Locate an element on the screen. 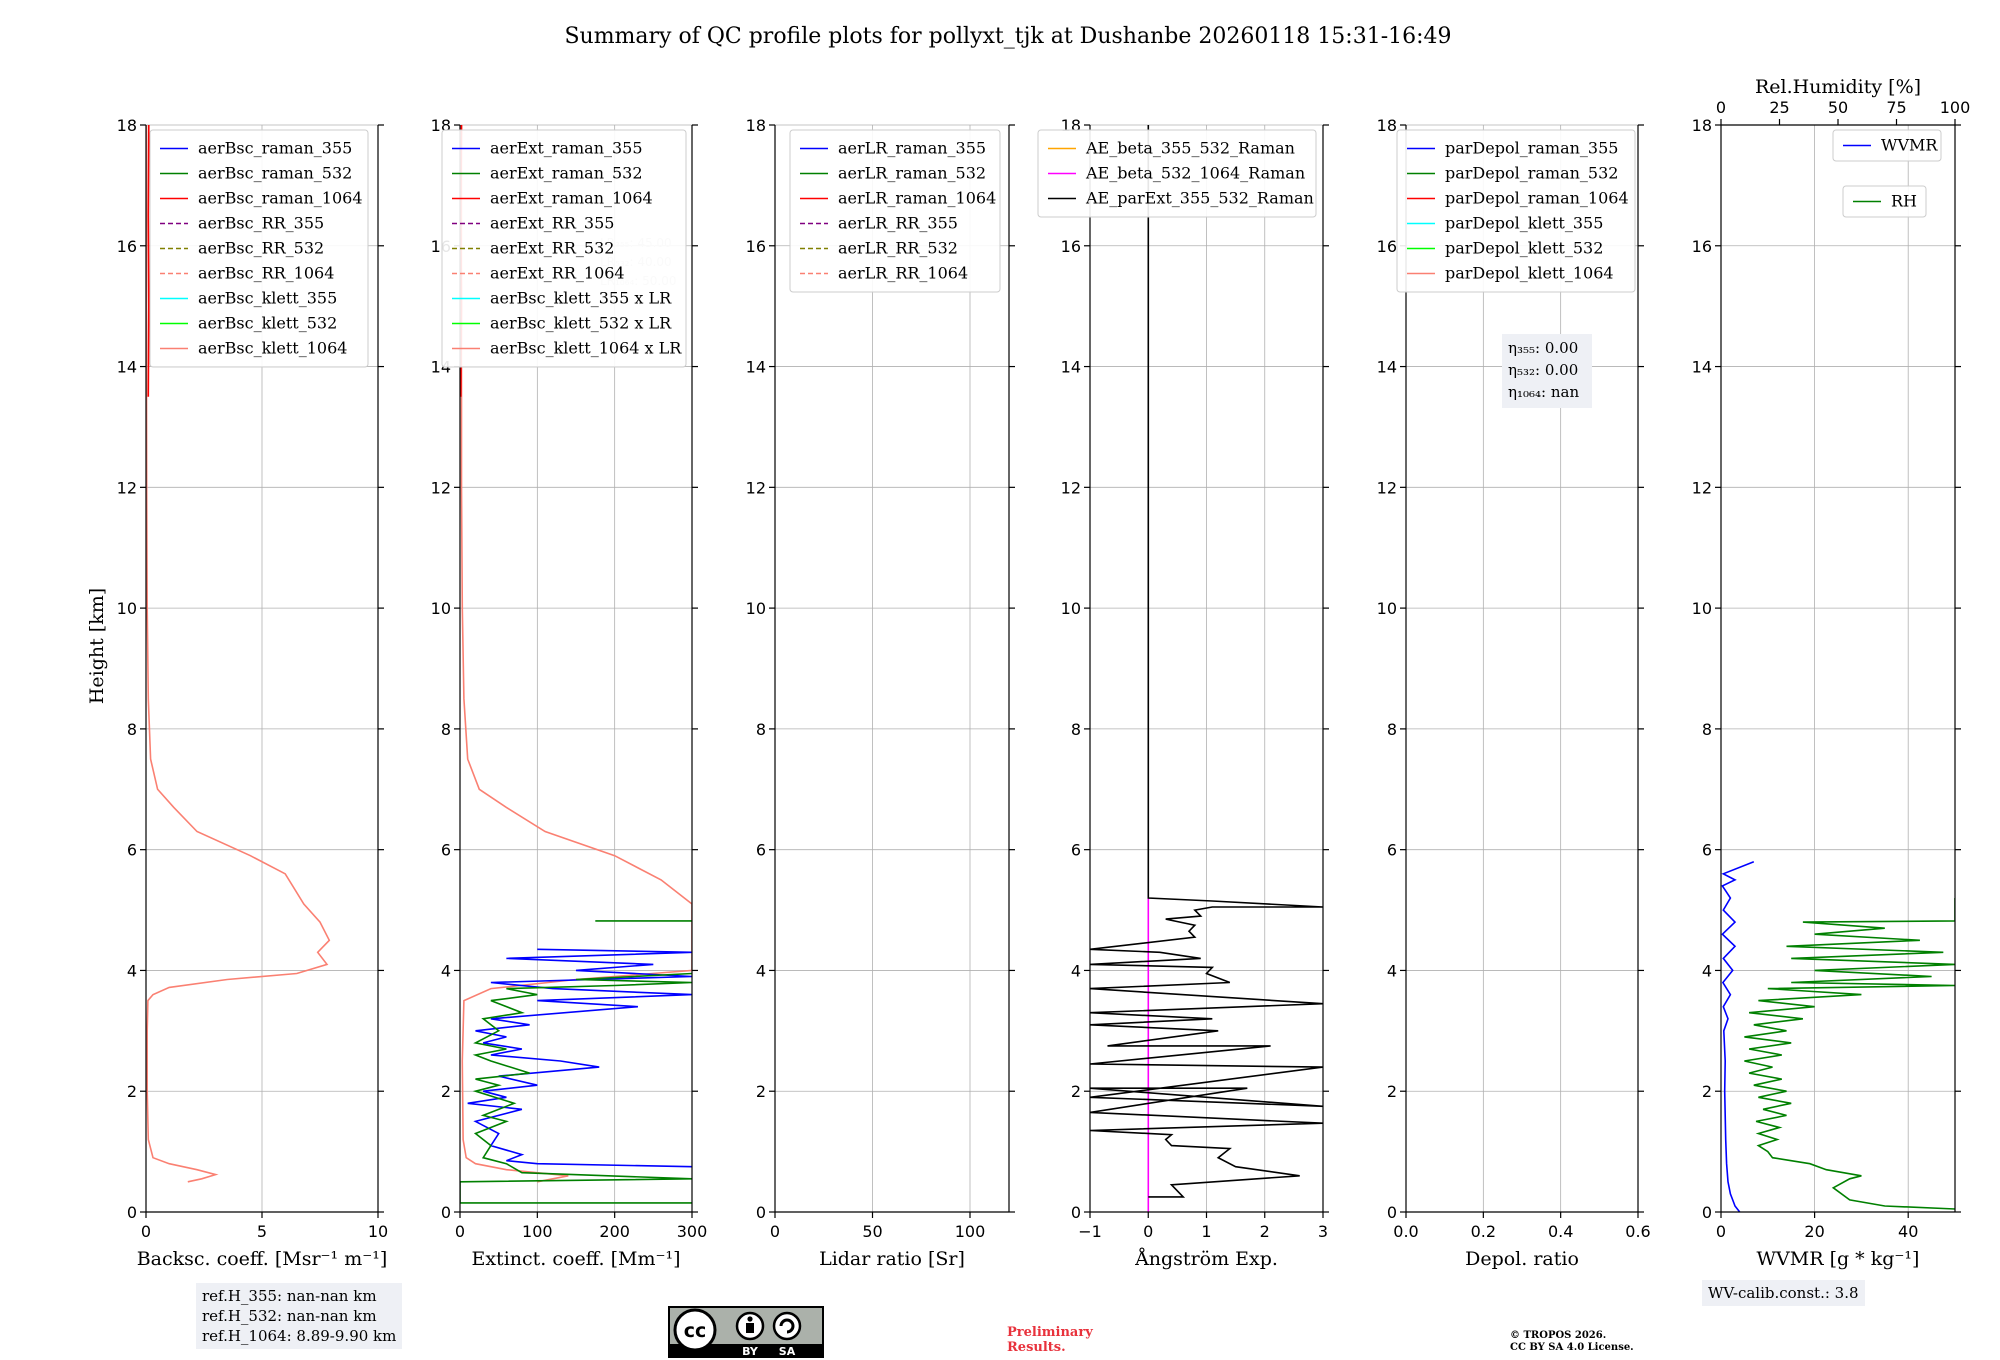  x-axis-label: WVMR [g * kg⁻¹] is located at coordinates (1838, 1259).